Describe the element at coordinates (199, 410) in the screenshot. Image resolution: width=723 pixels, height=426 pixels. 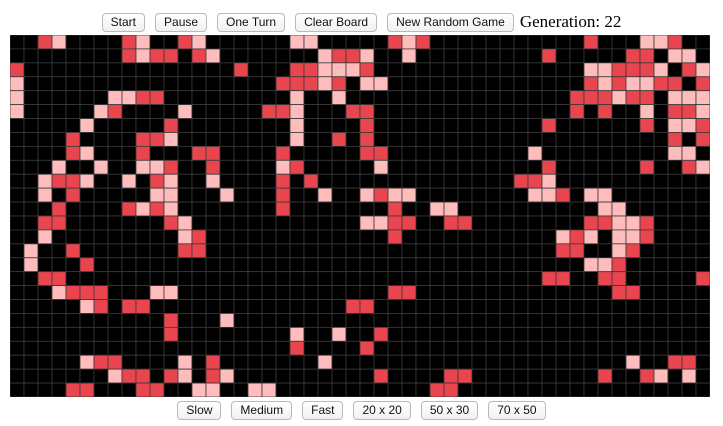
I see `speed-slow-button: Slow` at that location.